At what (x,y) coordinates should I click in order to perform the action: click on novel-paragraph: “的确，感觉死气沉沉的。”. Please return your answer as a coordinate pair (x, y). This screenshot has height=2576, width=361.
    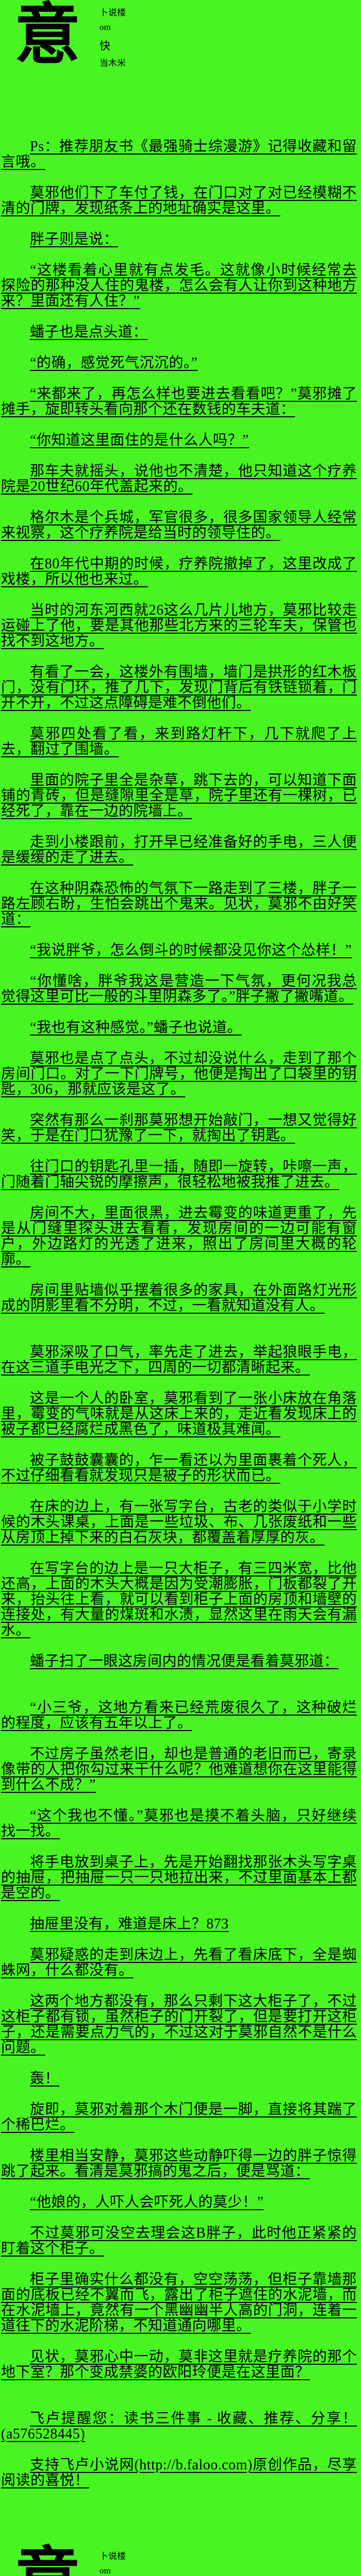
    Looking at the image, I should click on (114, 363).